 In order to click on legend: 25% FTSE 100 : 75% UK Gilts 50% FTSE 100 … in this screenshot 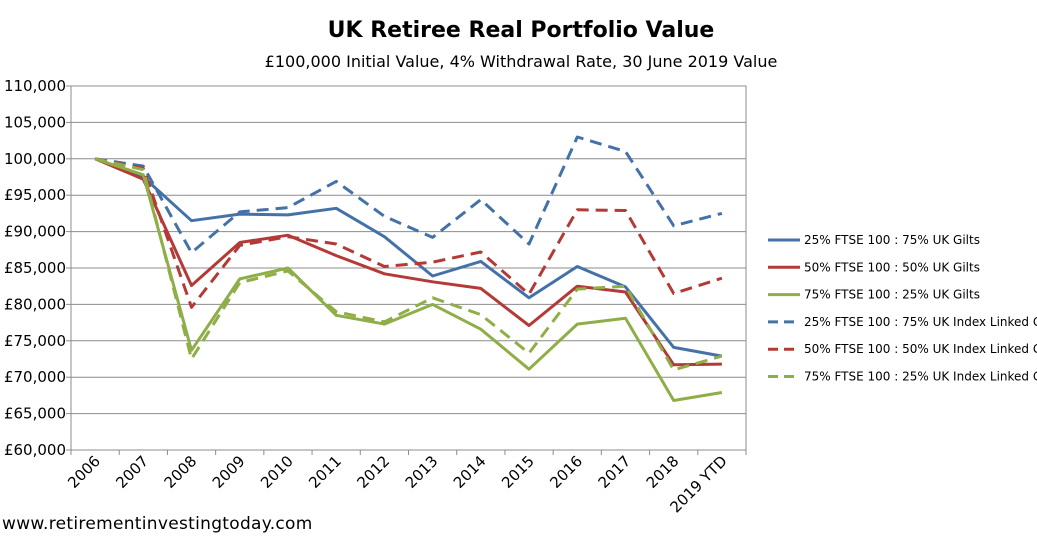, I will do `click(902, 308)`.